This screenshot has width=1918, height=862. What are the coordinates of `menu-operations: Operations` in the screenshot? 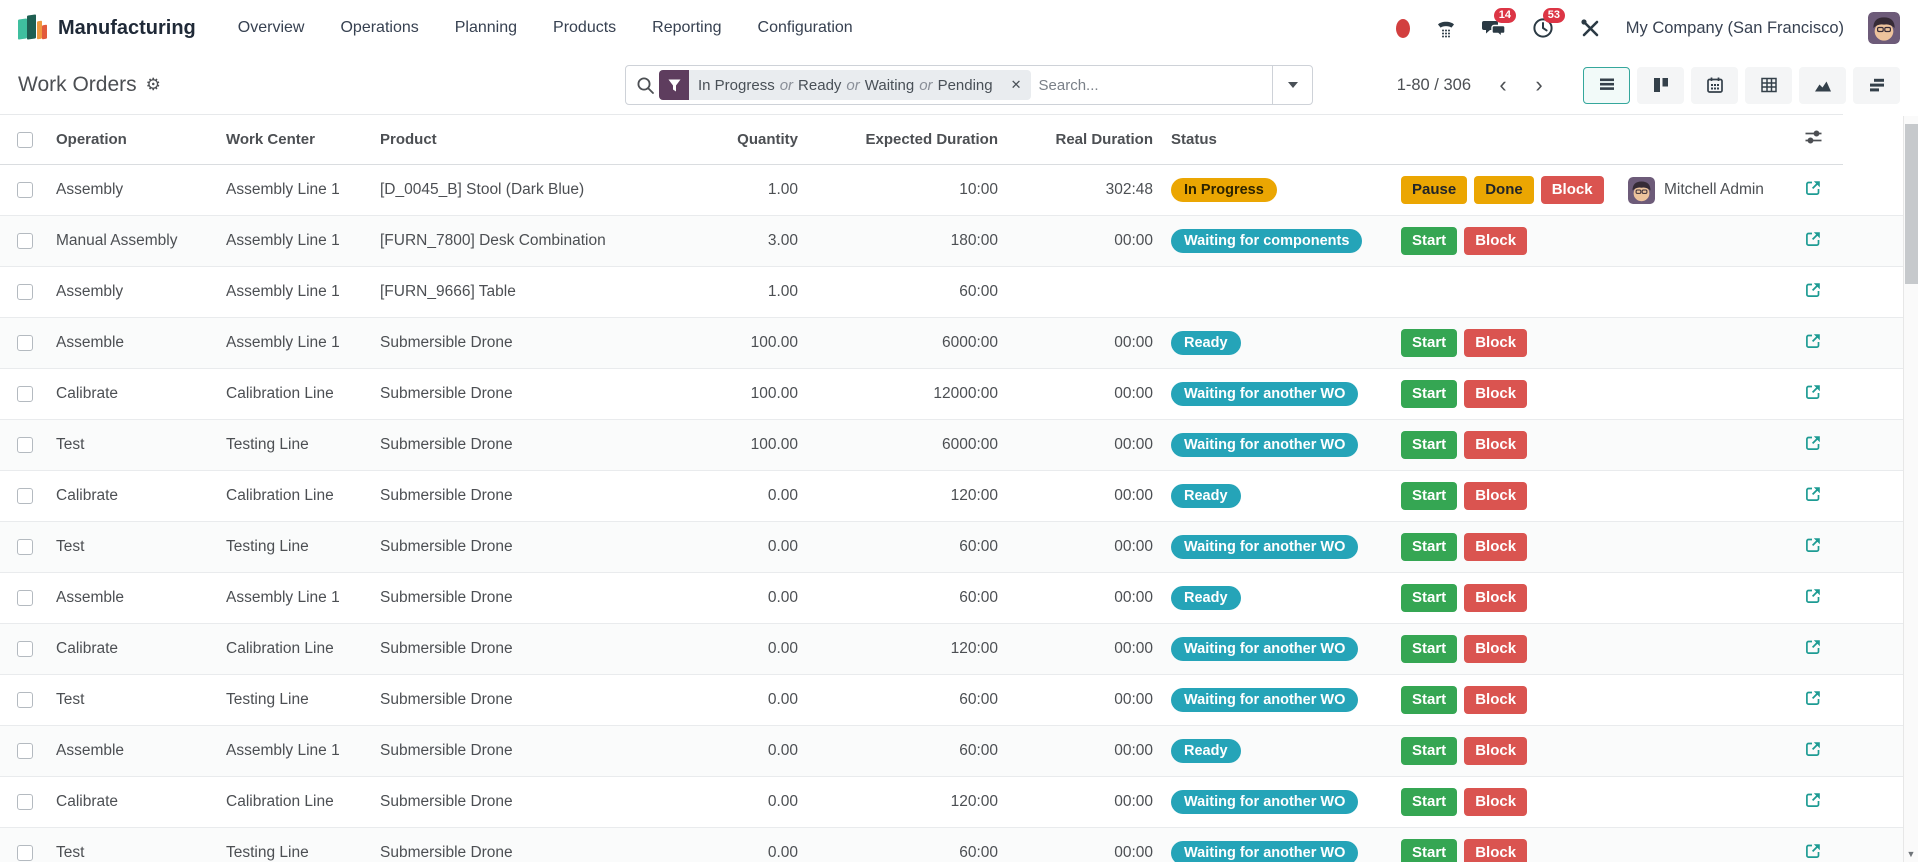 It's located at (379, 27).